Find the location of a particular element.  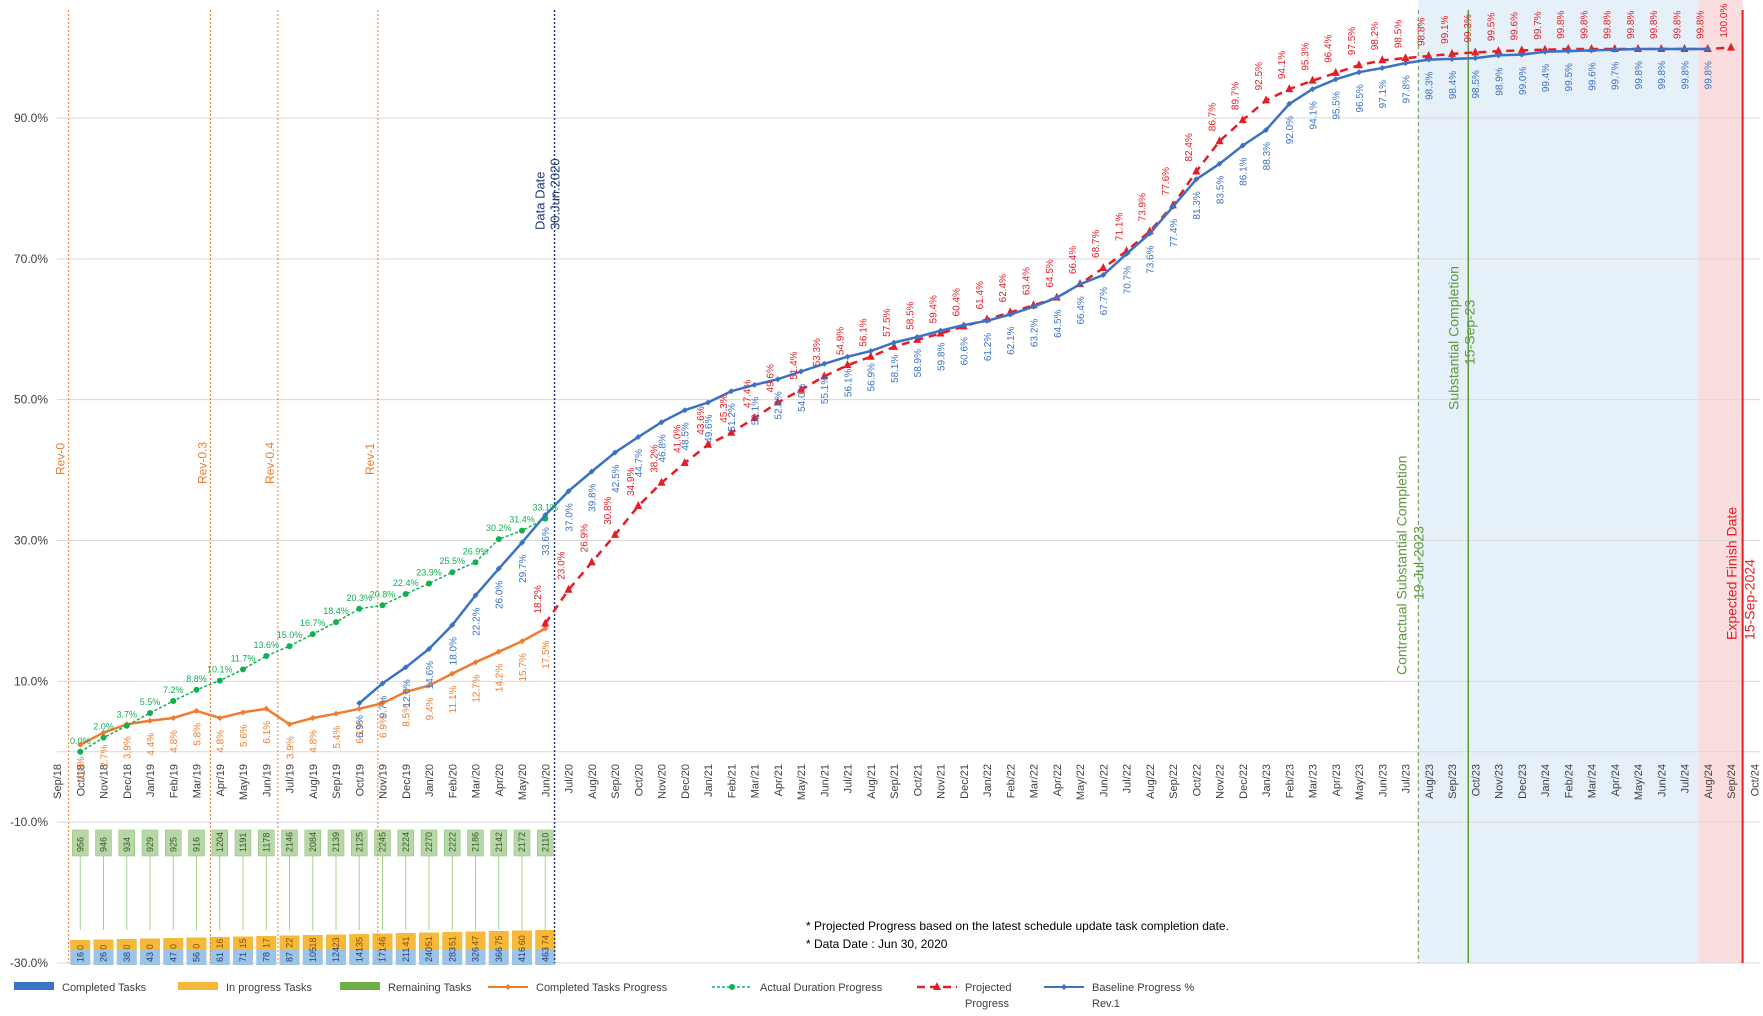

x-tick-label: May/23 is located at coordinates (1360, 782).